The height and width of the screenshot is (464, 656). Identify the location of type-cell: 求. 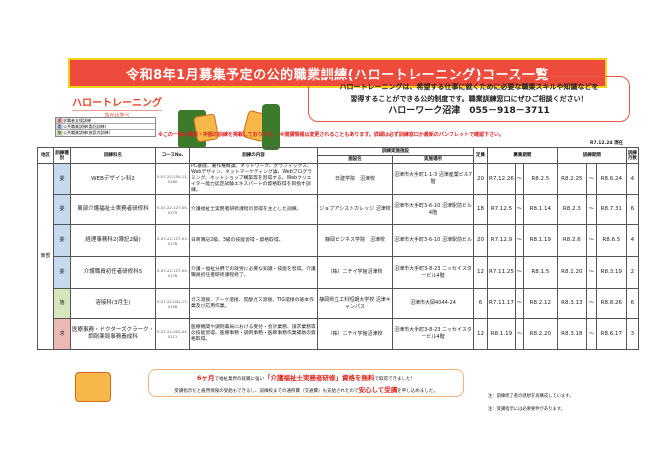
(62, 334).